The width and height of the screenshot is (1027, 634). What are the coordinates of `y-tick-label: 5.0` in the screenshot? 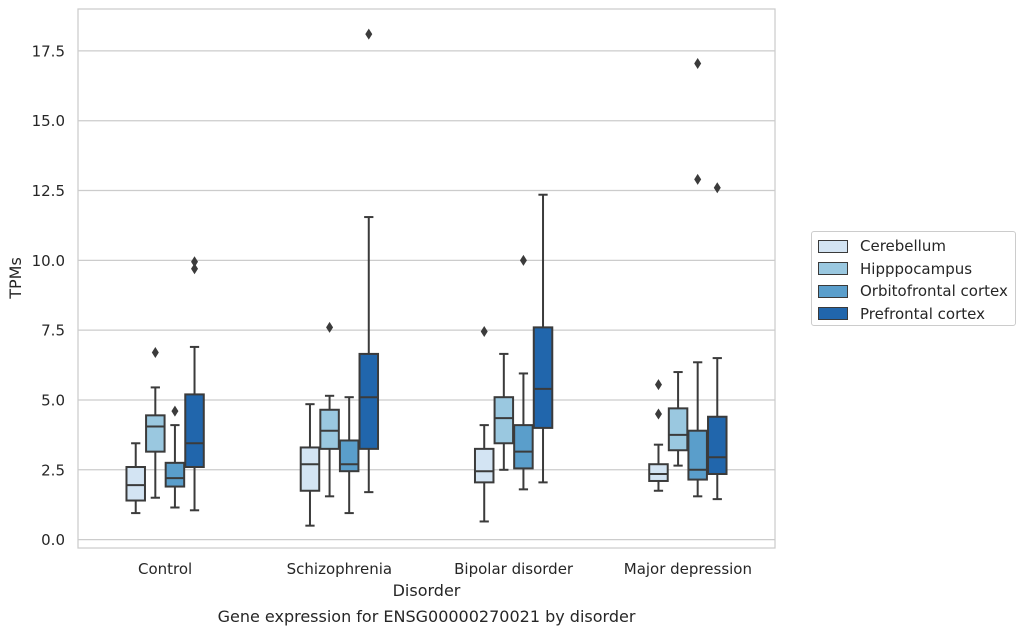 It's located at (53, 400).